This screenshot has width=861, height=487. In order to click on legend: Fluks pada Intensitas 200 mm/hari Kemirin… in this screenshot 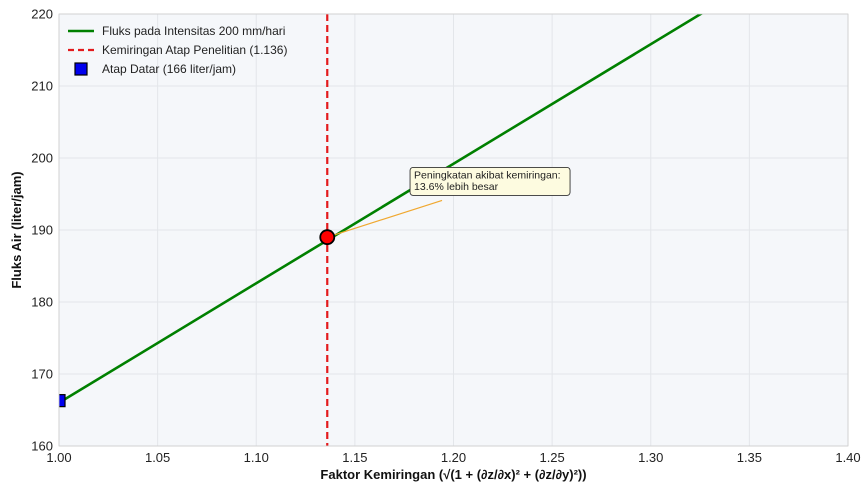, I will do `click(177, 50)`.